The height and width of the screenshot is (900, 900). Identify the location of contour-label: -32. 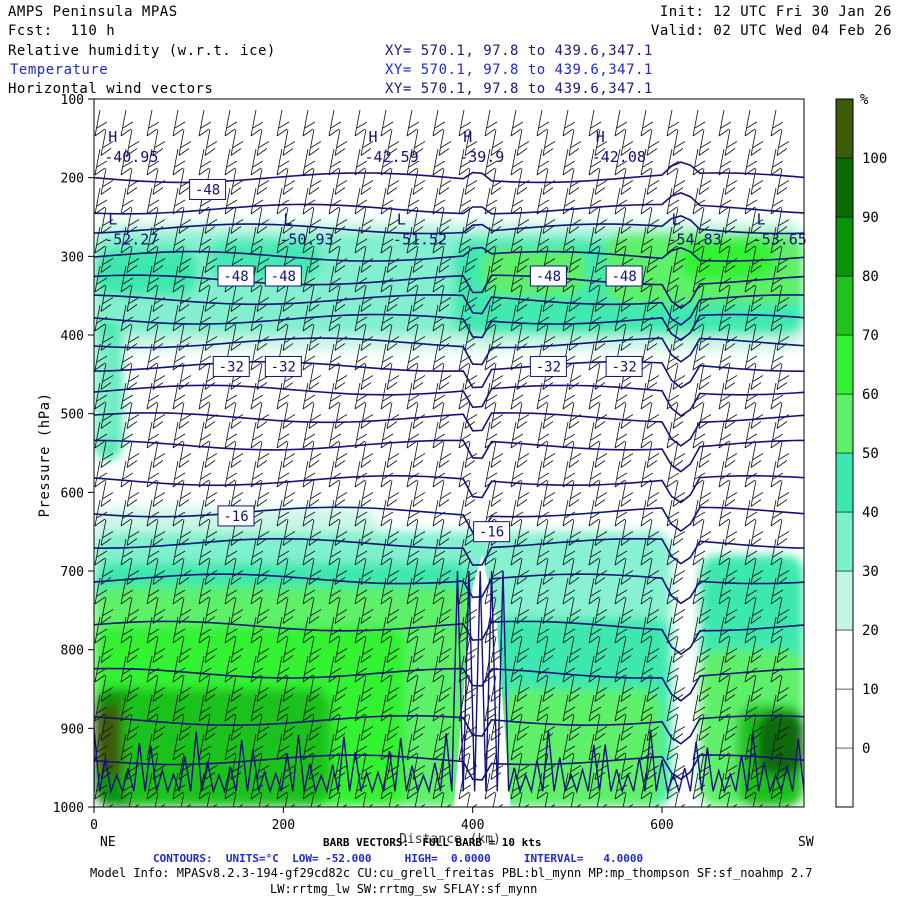
(548, 366).